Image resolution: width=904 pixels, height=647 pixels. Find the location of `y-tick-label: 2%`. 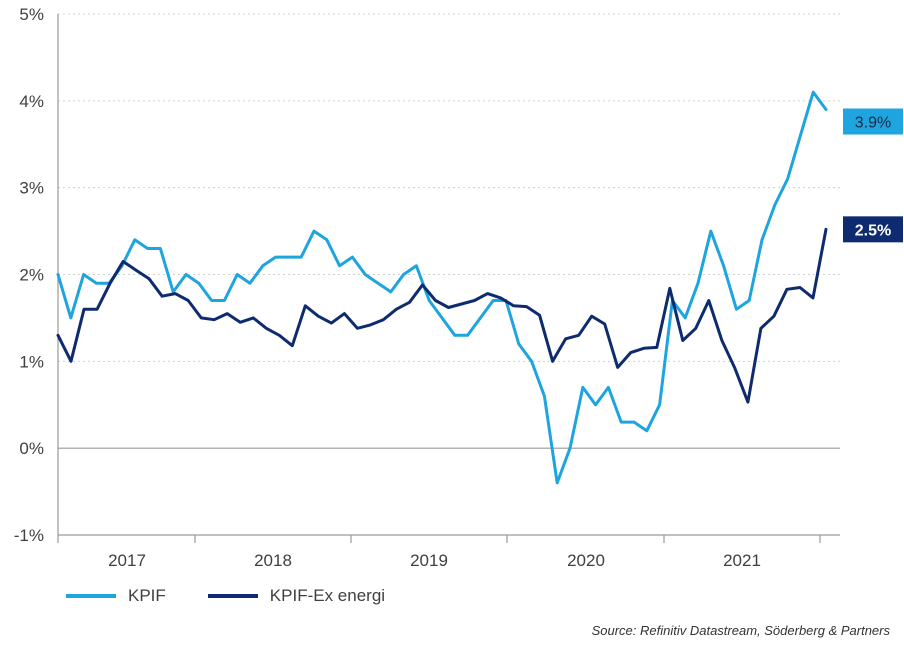

y-tick-label: 2% is located at coordinates (31, 275).